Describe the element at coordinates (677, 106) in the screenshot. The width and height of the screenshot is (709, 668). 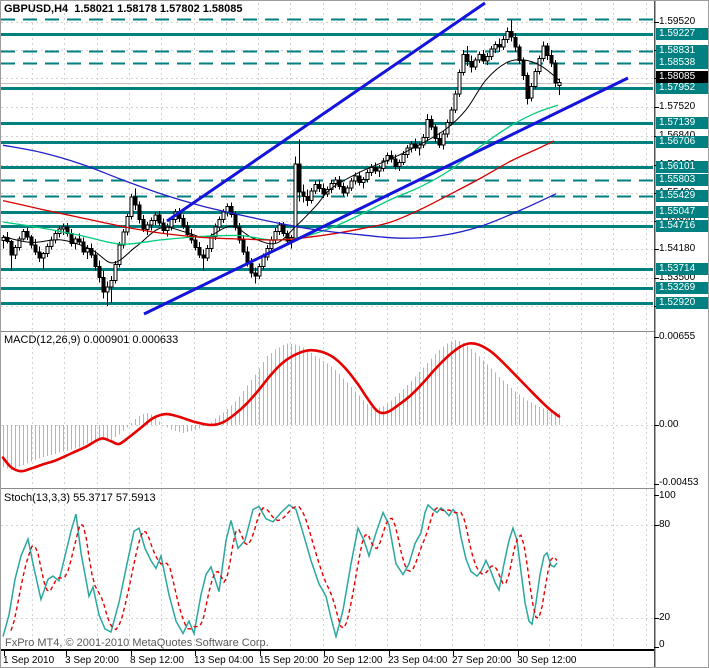
I see `price-axis-label: 1.57520` at that location.